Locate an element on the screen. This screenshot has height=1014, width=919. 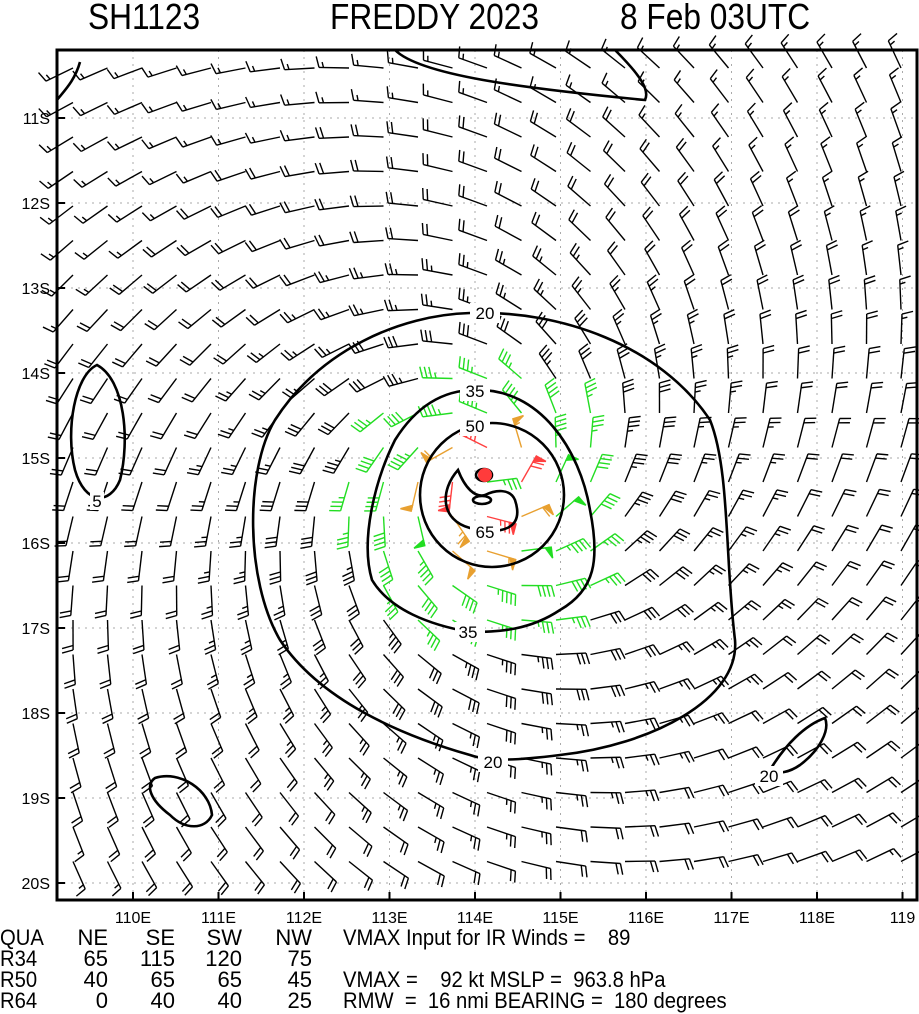
lat-tick-label: 14S is located at coordinates (36, 374).